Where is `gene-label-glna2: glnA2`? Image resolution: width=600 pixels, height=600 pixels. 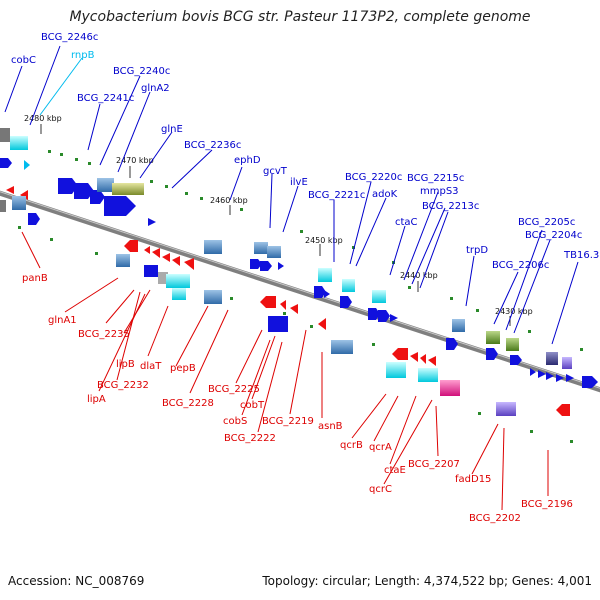
gene-label-glna2: glnA2 is located at coordinates (155, 88).